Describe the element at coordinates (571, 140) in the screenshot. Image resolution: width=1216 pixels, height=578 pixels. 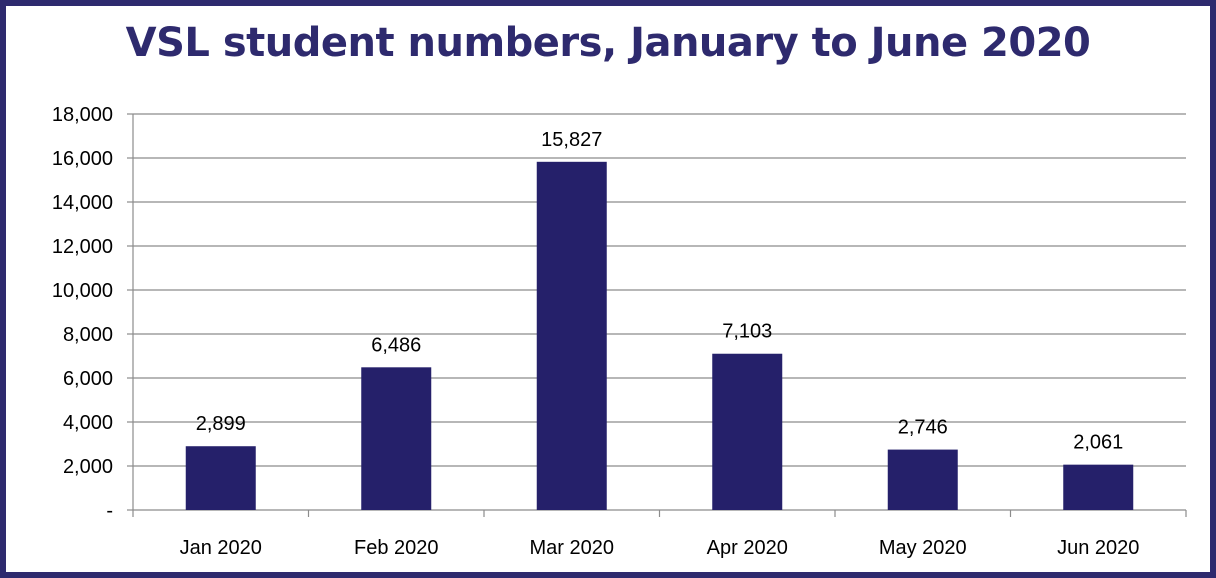
I see `data-label: 15,827` at that location.